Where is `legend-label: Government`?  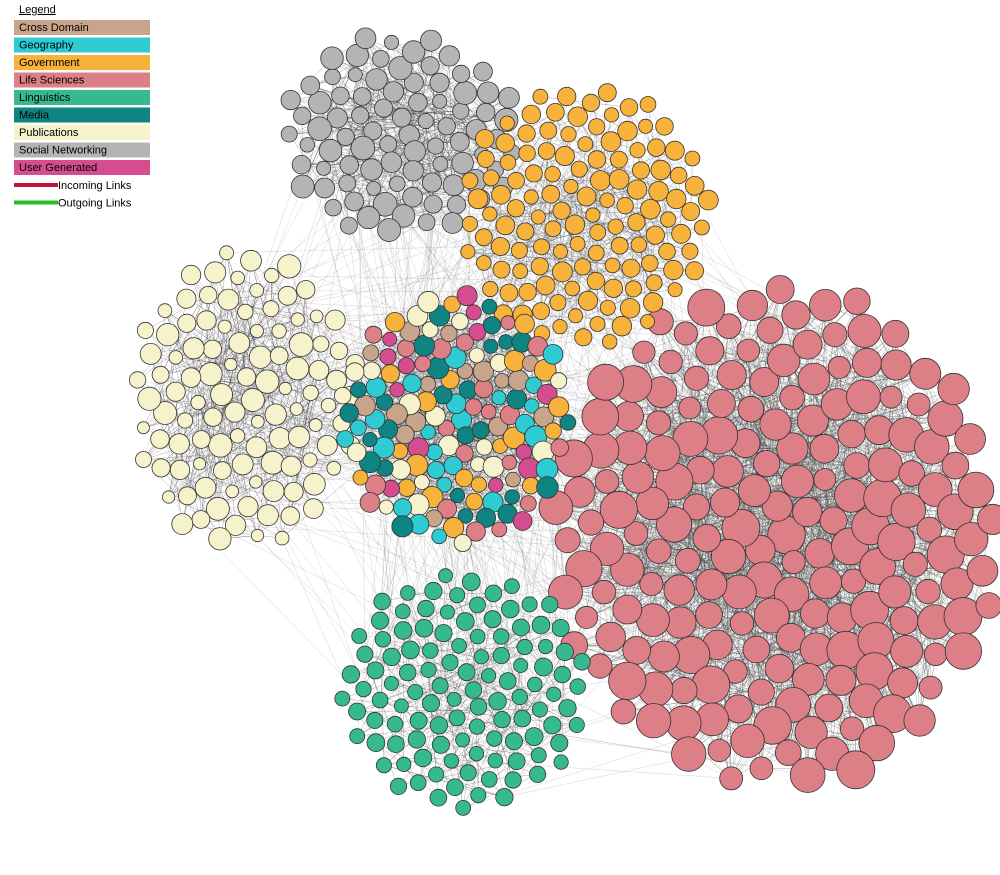
legend-label: Government is located at coordinates (49, 63).